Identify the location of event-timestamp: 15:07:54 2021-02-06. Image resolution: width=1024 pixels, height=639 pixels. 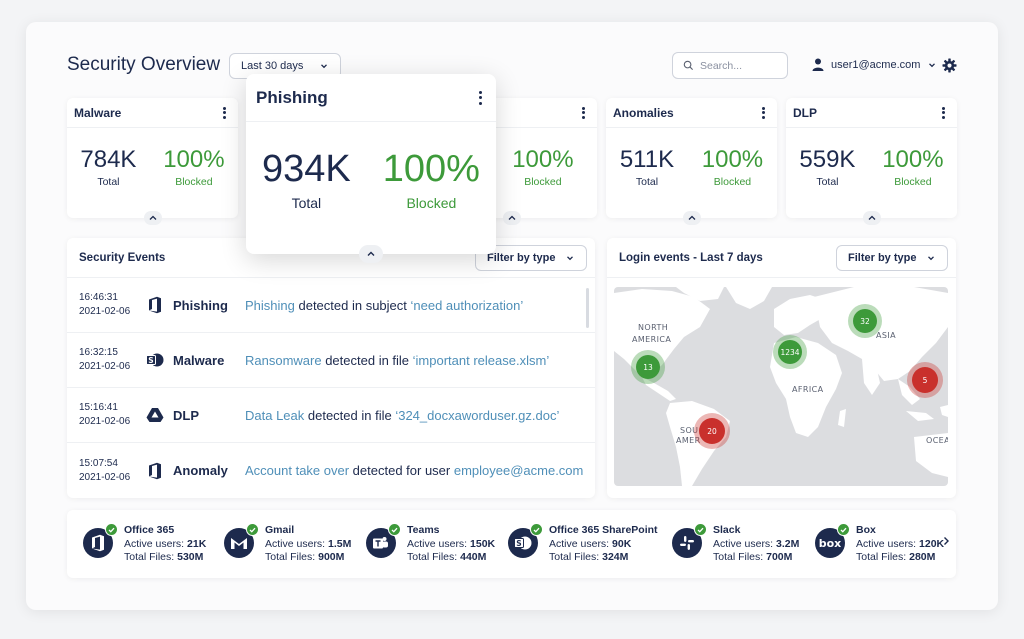
(105, 470).